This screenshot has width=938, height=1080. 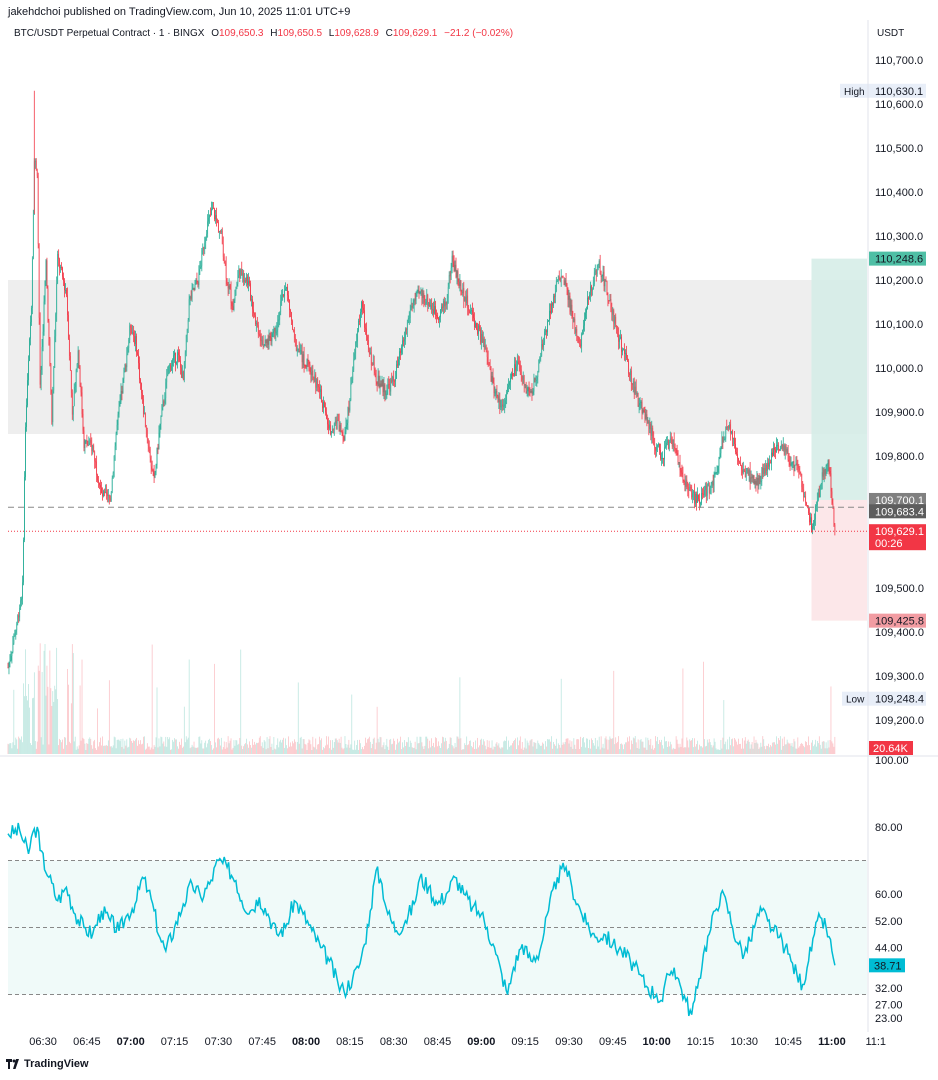 I want to click on tradingview-logo-icon, so click(x=12, y=1064).